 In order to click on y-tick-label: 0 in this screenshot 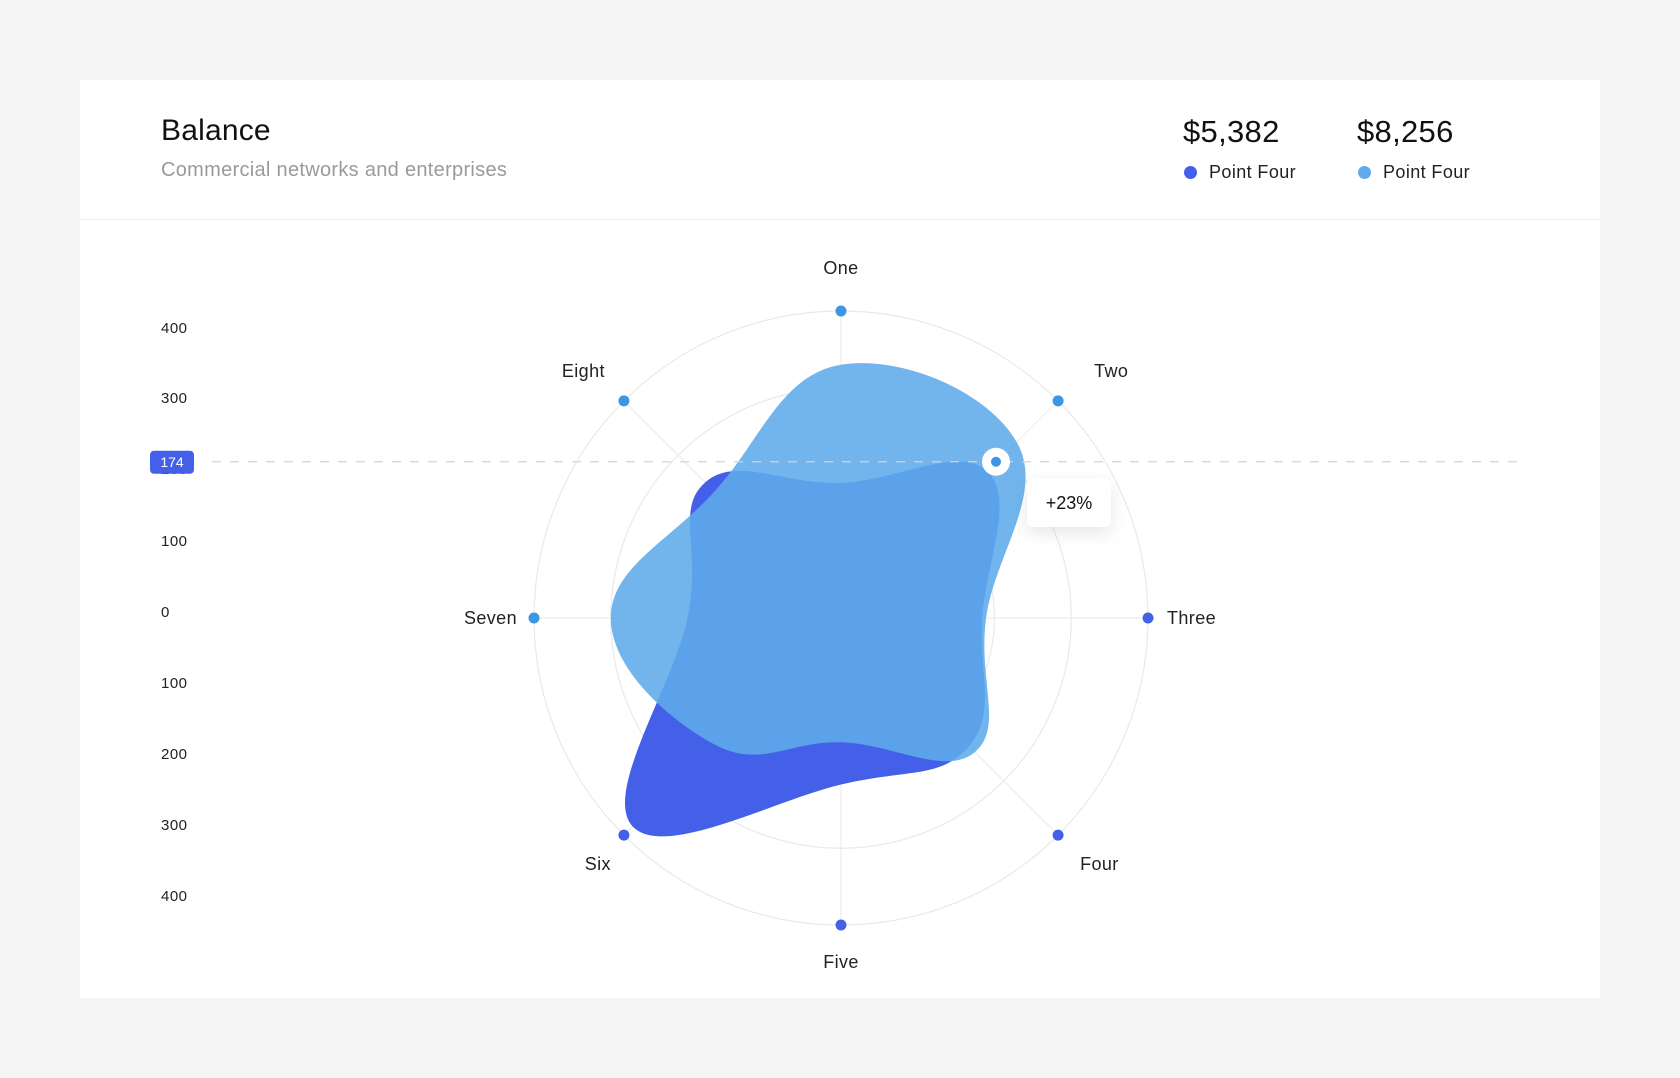, I will do `click(165, 612)`.